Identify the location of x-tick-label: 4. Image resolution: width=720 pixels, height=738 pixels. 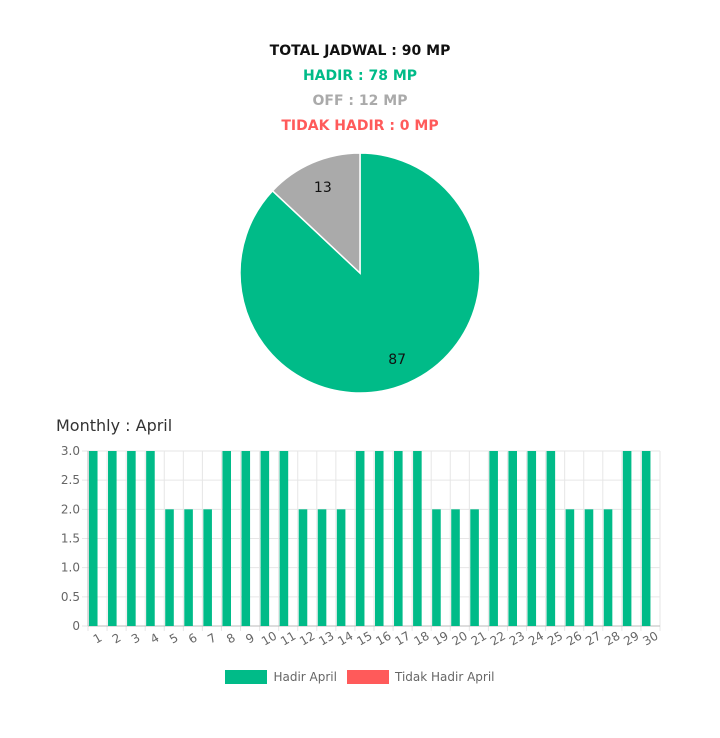
(155, 639).